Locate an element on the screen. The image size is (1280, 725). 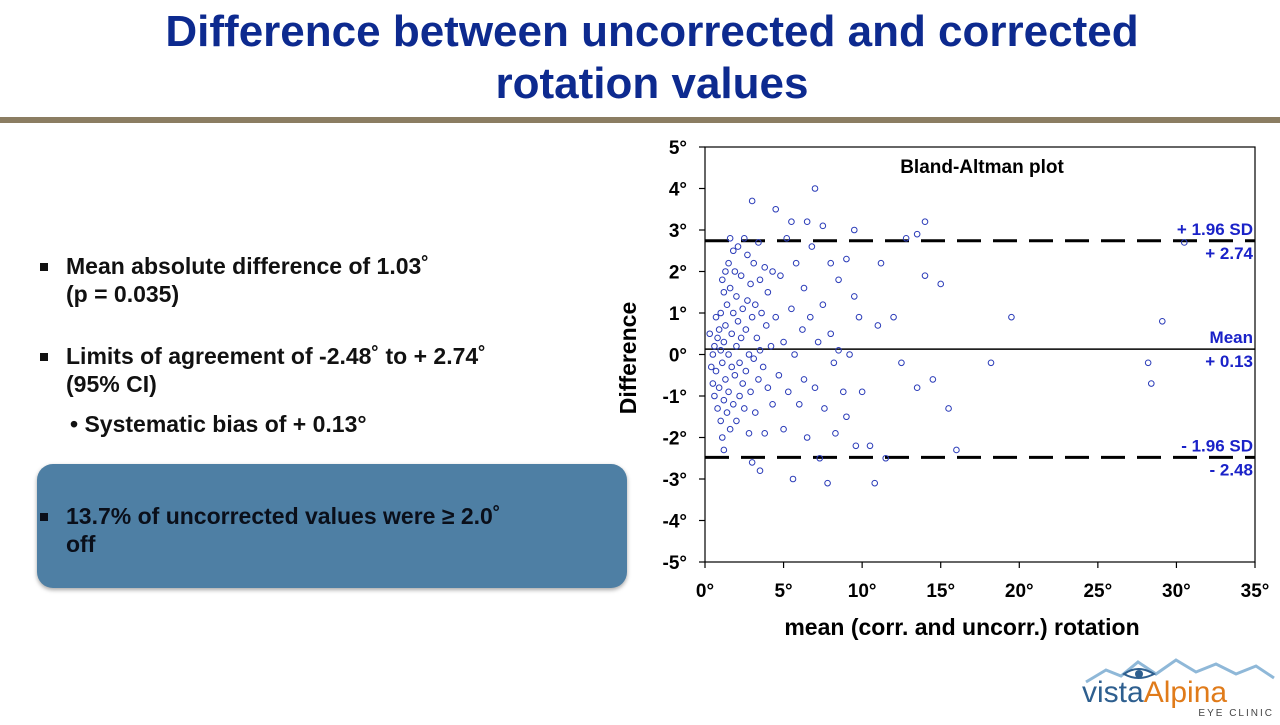
title-divider is located at coordinates (640, 120).